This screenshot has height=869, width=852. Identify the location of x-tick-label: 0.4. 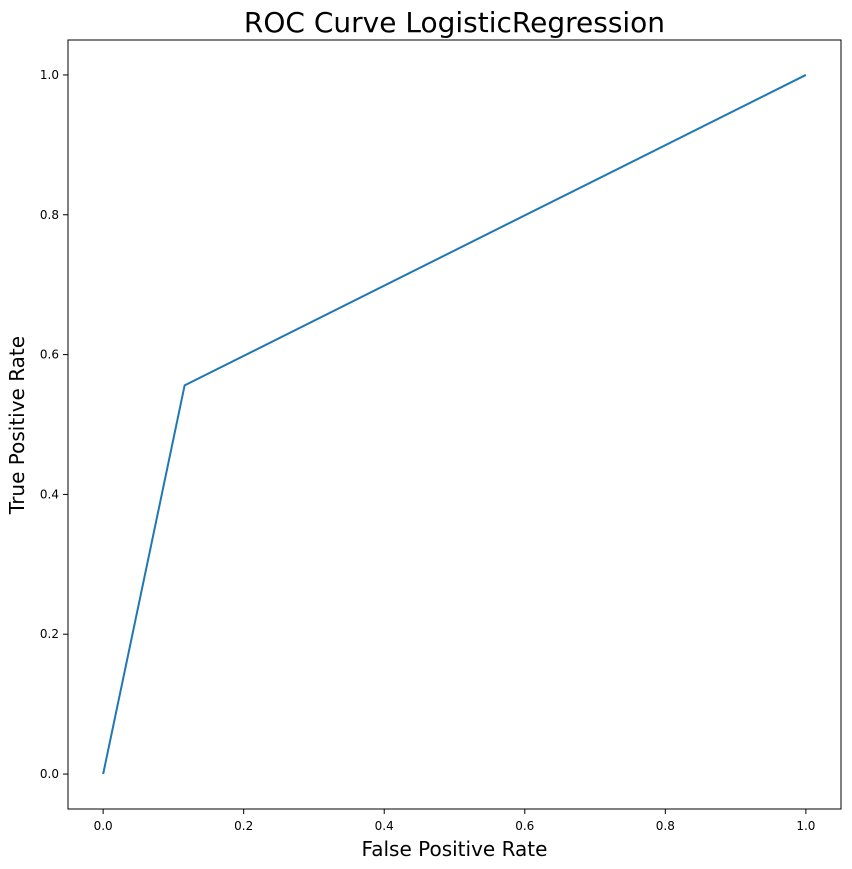
(384, 826).